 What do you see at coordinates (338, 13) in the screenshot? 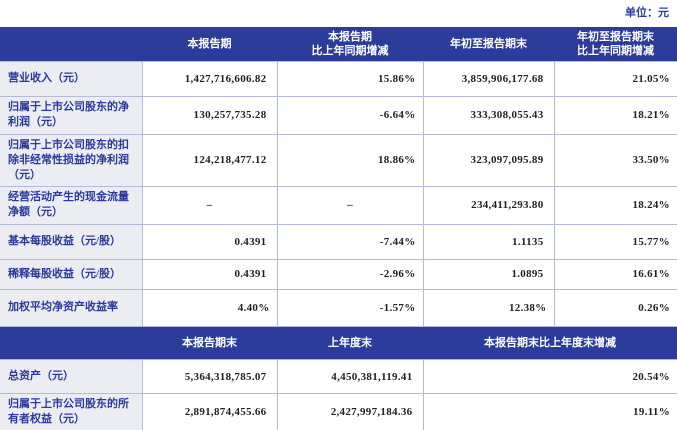
I see `unit-row: 单位：元` at bounding box center [338, 13].